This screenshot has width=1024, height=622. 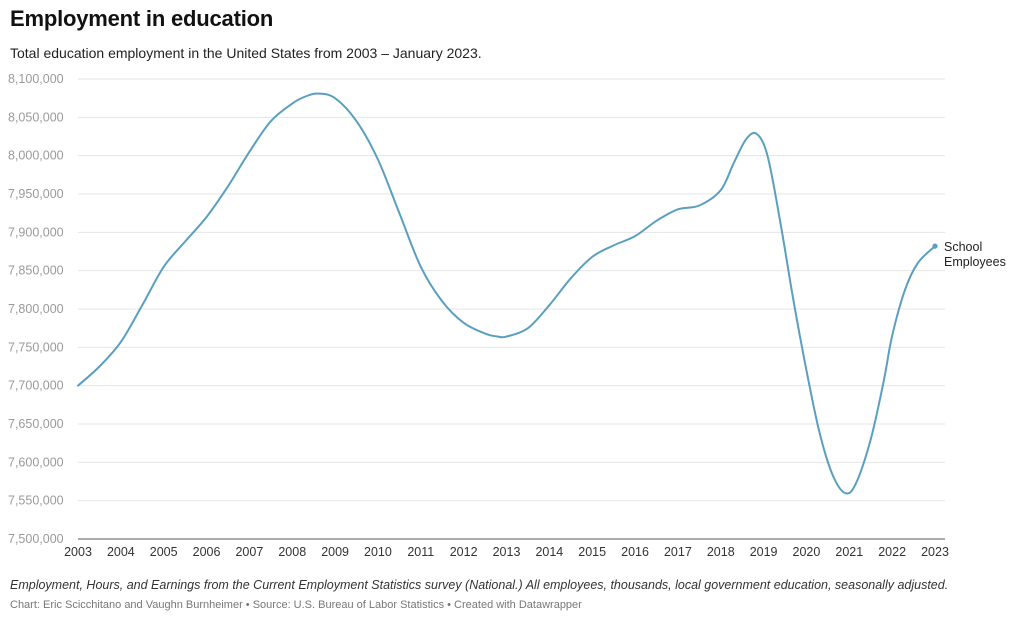 What do you see at coordinates (935, 552) in the screenshot?
I see `x-tick-label: 2023` at bounding box center [935, 552].